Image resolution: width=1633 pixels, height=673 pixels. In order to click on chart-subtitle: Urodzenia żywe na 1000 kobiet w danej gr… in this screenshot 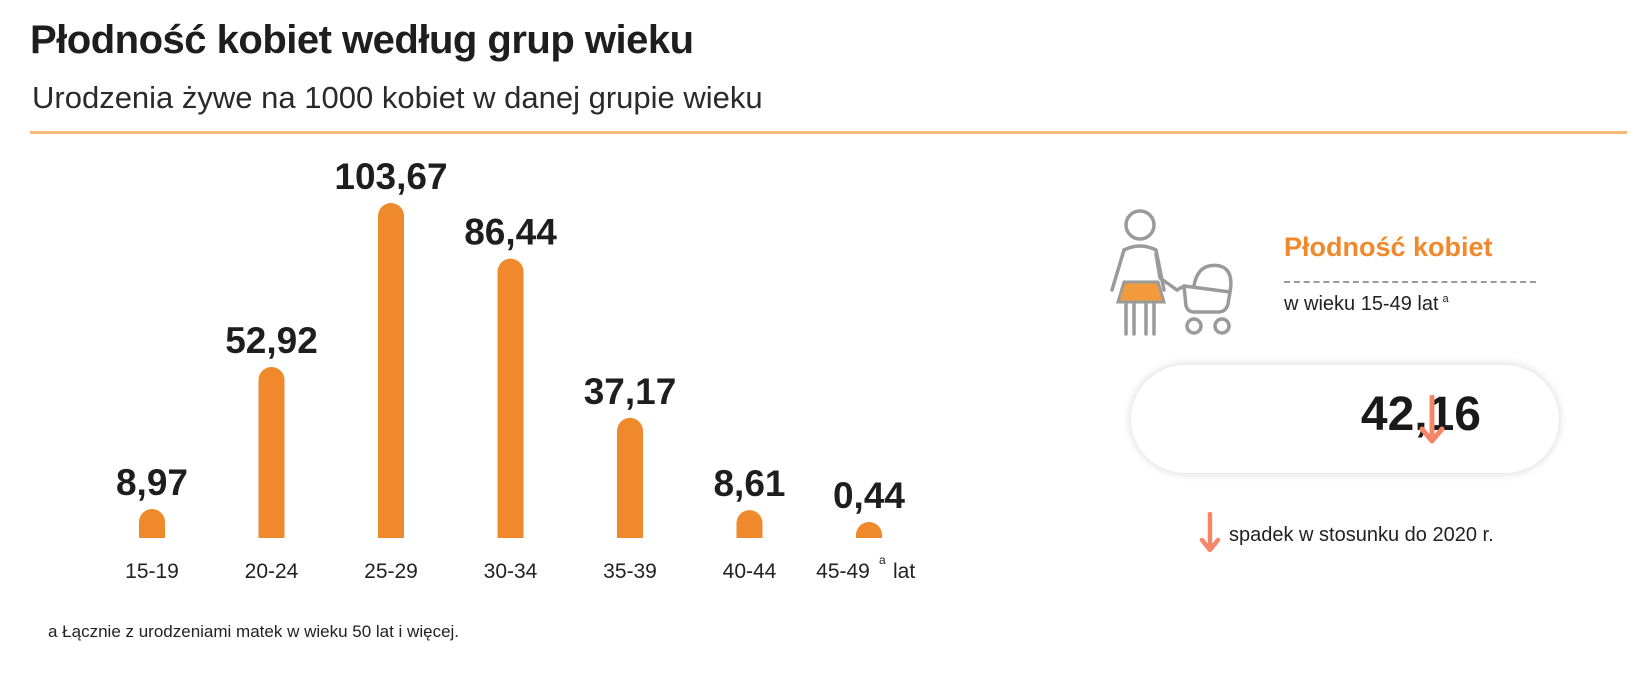, I will do `click(397, 97)`.